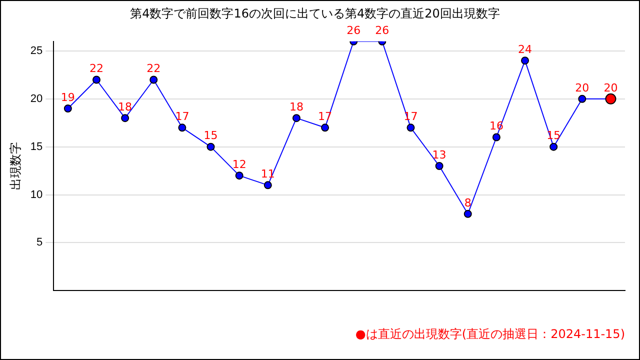  Describe the element at coordinates (39, 242) in the screenshot. I see `y-tick-label: 5` at that location.